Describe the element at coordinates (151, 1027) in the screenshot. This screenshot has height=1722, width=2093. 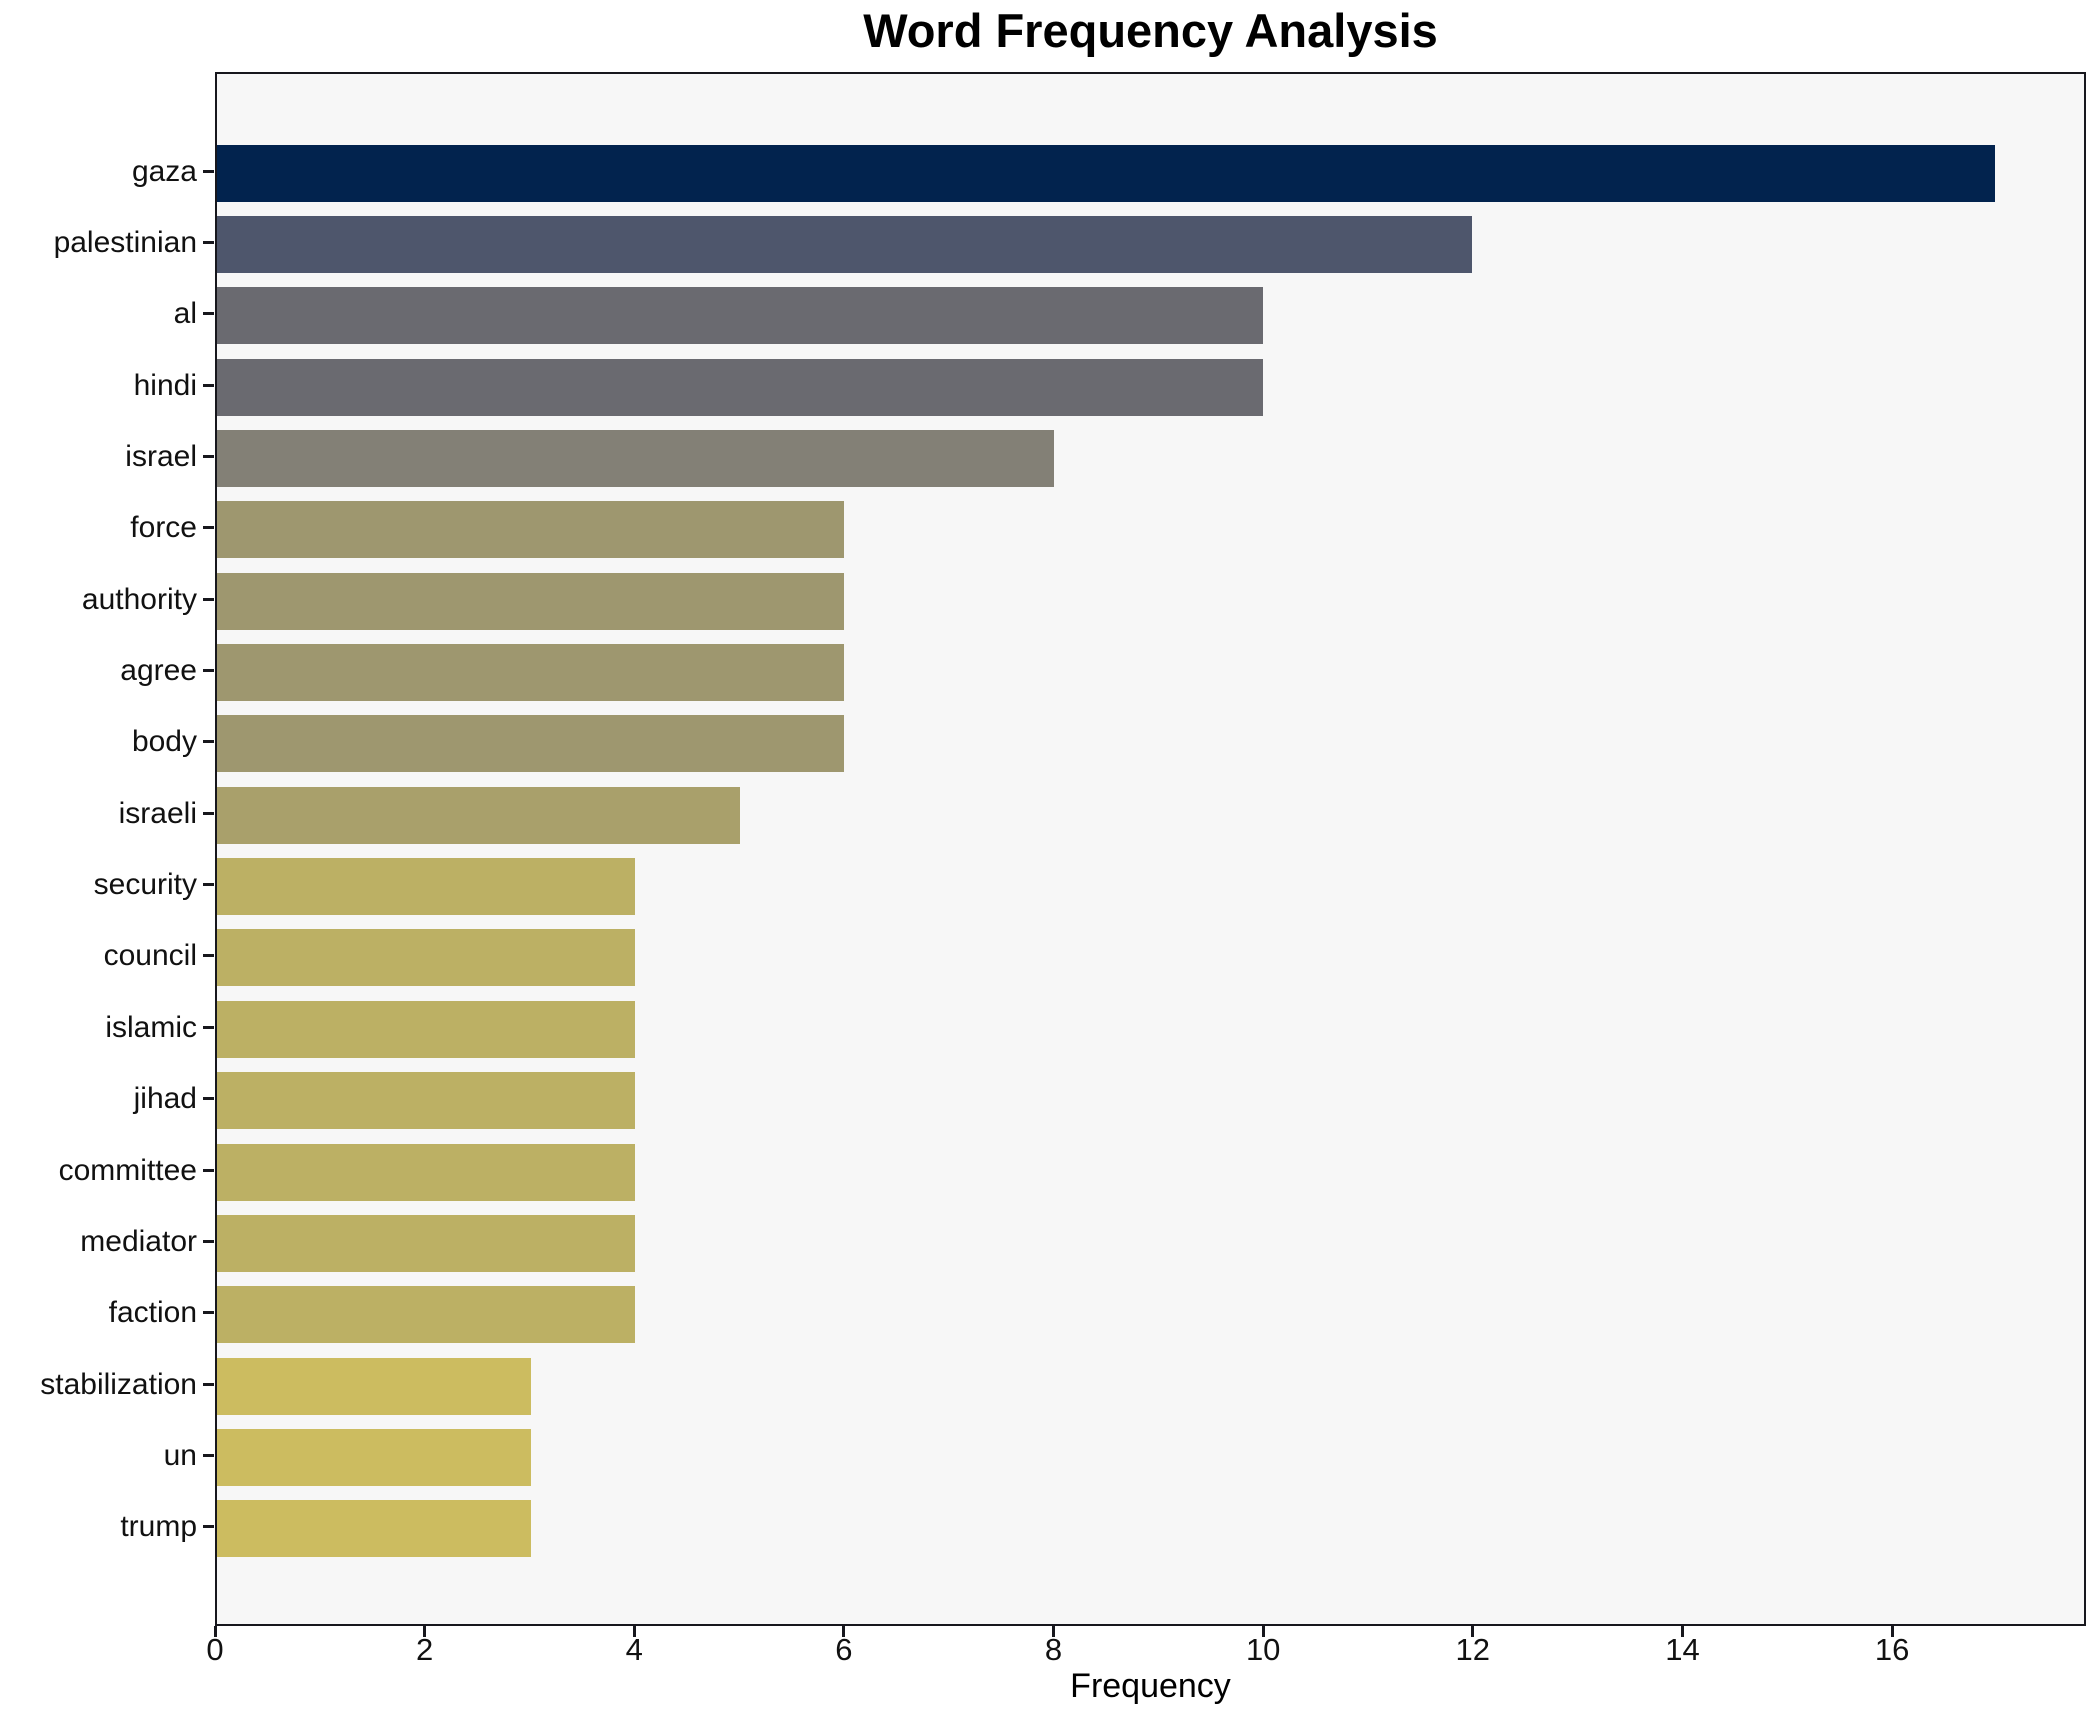
I see `y-tick-label-islamic: islamic` at that location.